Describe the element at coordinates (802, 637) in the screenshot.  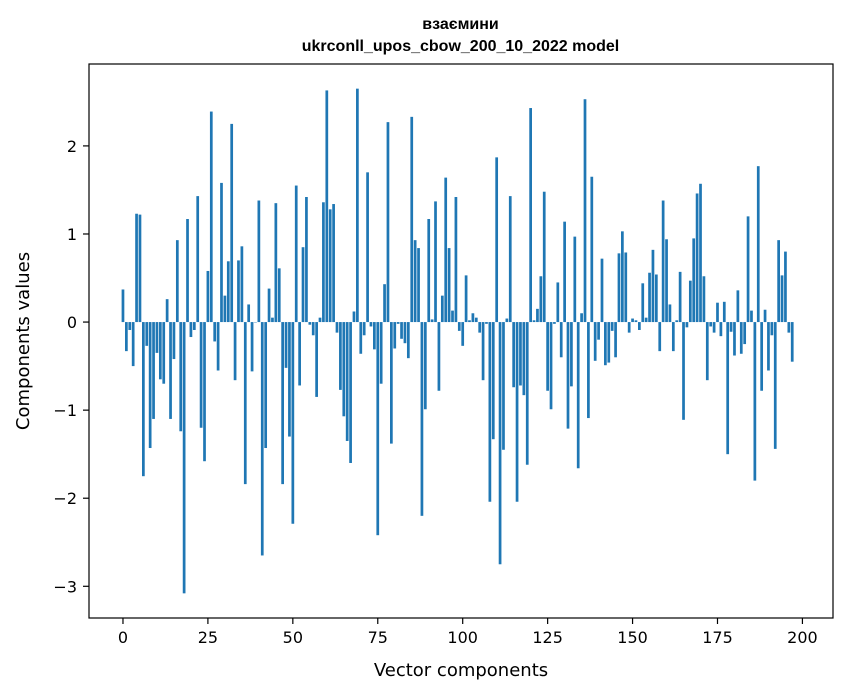
I see `x-tick-label: 200` at that location.